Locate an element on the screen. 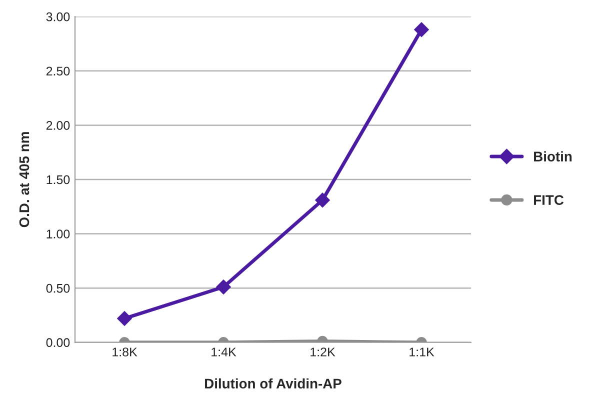  x-tick-label: 1:4K is located at coordinates (224, 352).